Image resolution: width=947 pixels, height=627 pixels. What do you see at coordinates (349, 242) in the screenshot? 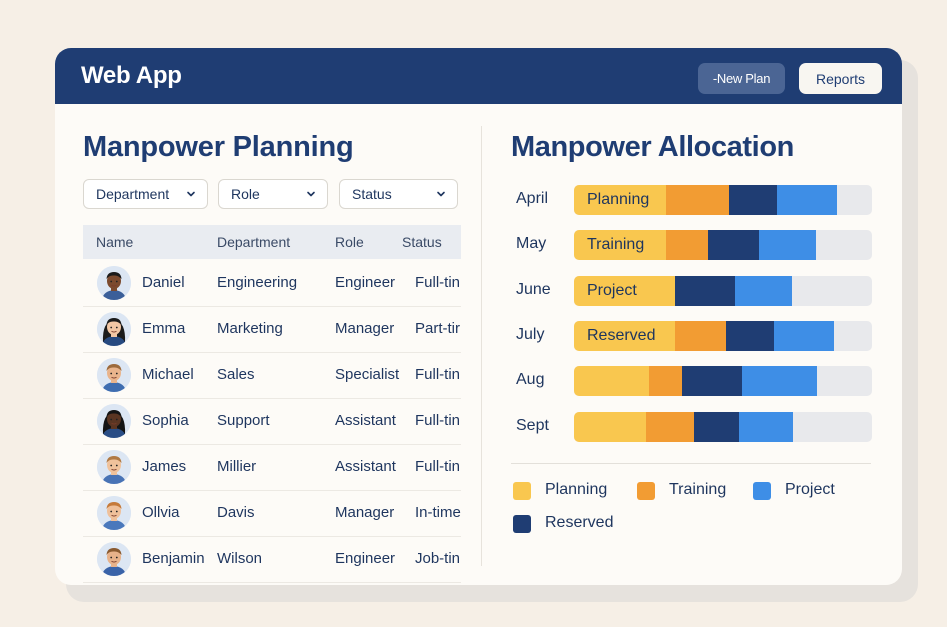
I see `column-header-role: Role` at bounding box center [349, 242].